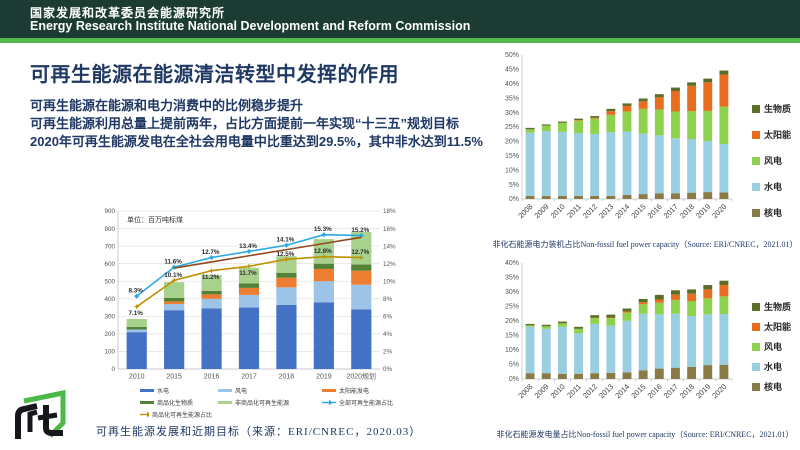  What do you see at coordinates (109, 352) in the screenshot?
I see `svg-text: 100` at bounding box center [109, 352].